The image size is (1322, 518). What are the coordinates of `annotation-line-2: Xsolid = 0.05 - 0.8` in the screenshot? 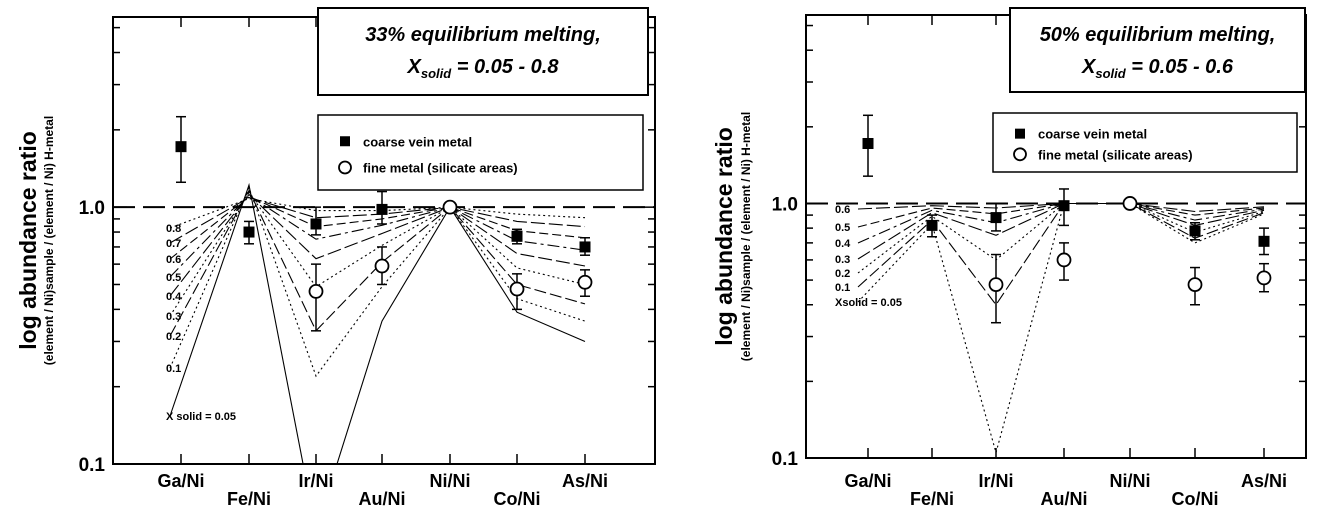 It's located at (483, 68).